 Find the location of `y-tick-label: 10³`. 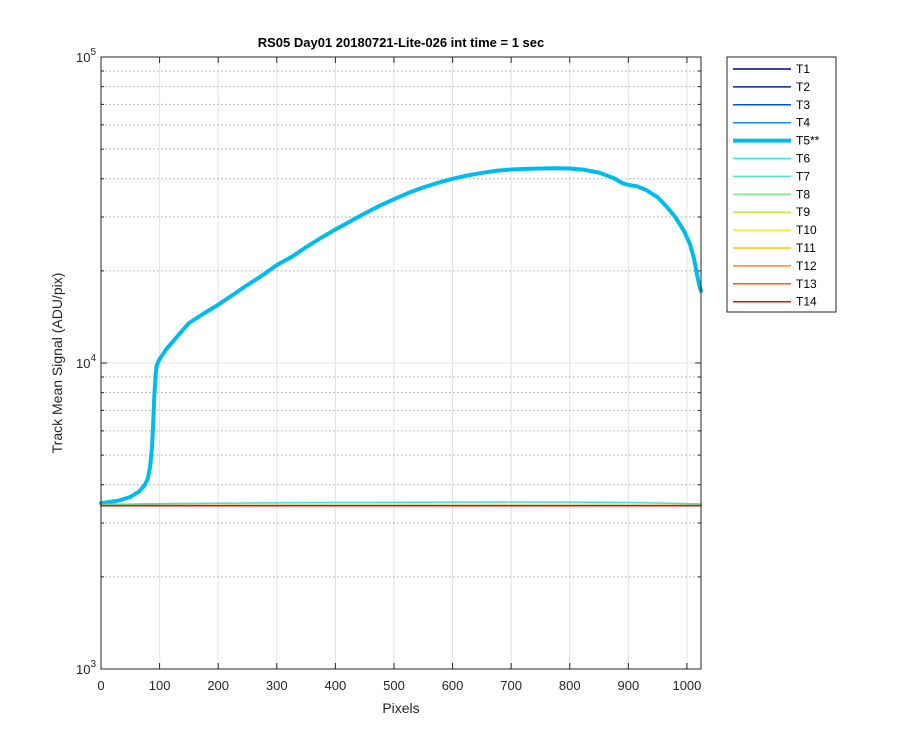

y-tick-label: 10³ is located at coordinates (86, 668).